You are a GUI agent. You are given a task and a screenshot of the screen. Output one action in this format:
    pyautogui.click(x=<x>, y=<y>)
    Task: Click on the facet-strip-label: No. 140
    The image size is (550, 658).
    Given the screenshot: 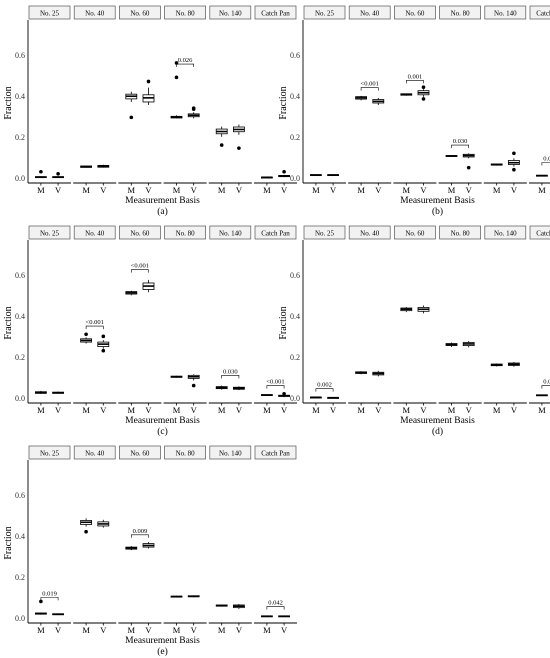 What is the action you would take?
    pyautogui.click(x=230, y=234)
    